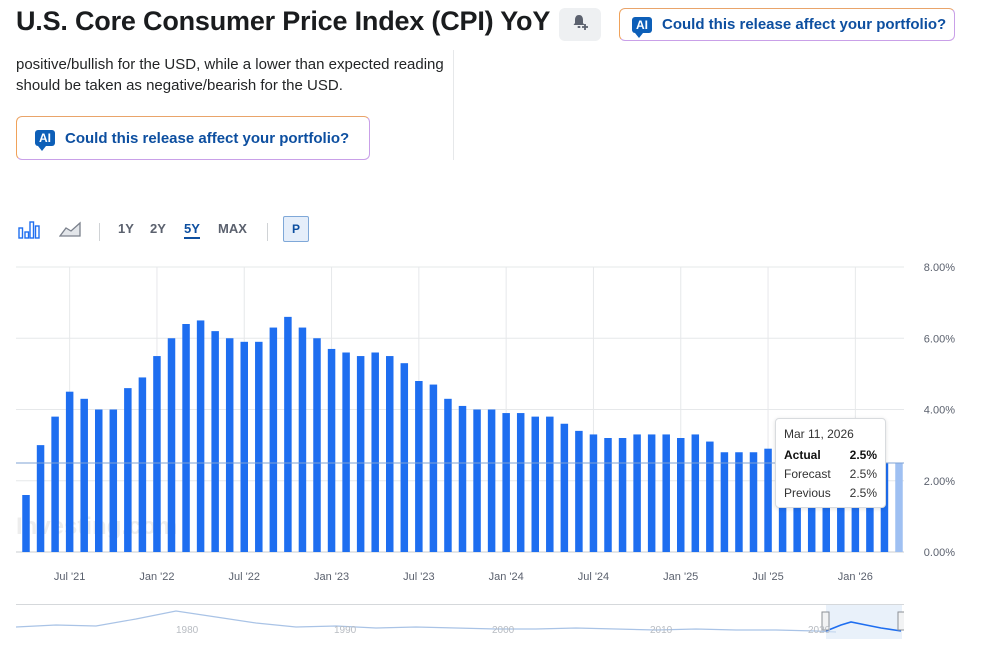  Describe the element at coordinates (158, 228) in the screenshot. I see `range-2y: 2Y` at that location.